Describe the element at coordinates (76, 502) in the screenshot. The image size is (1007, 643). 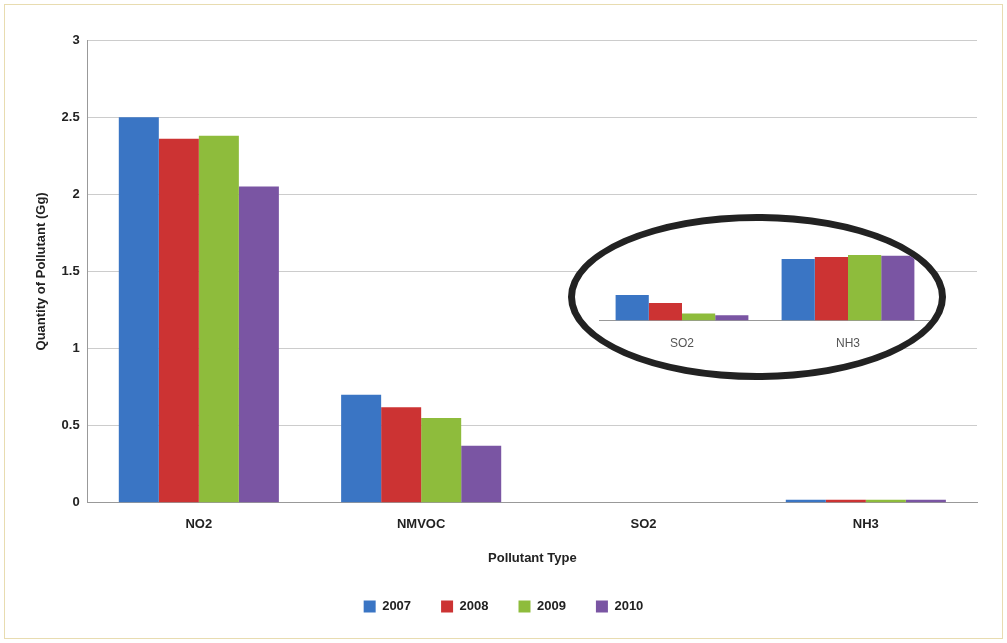
I see `y-tick-label: 0` at that location.